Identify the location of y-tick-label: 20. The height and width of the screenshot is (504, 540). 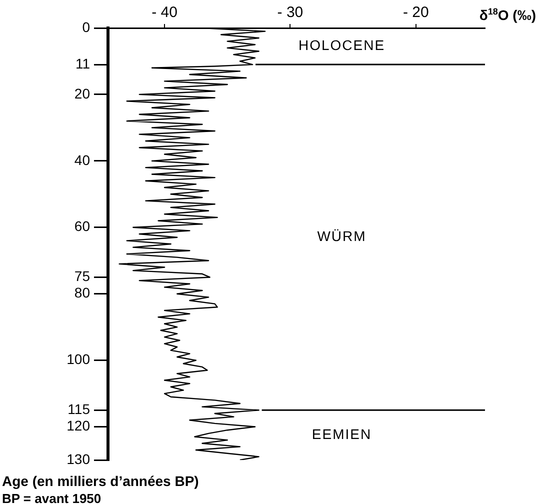
(82, 93).